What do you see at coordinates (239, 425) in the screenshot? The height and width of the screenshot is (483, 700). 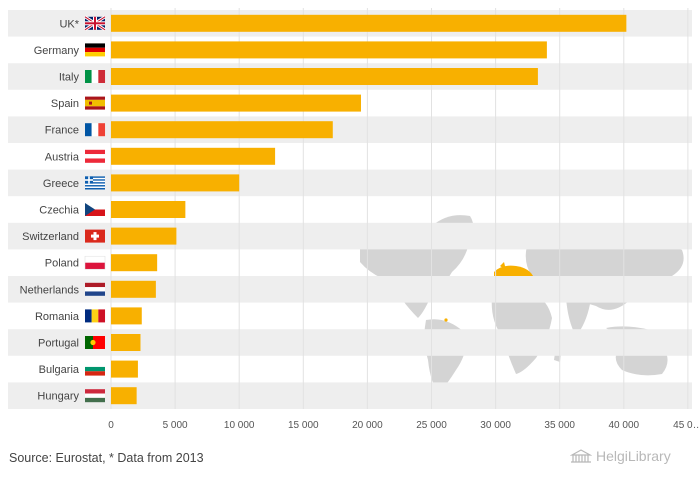 I see `x-tick-label: 10 000` at bounding box center [239, 425].